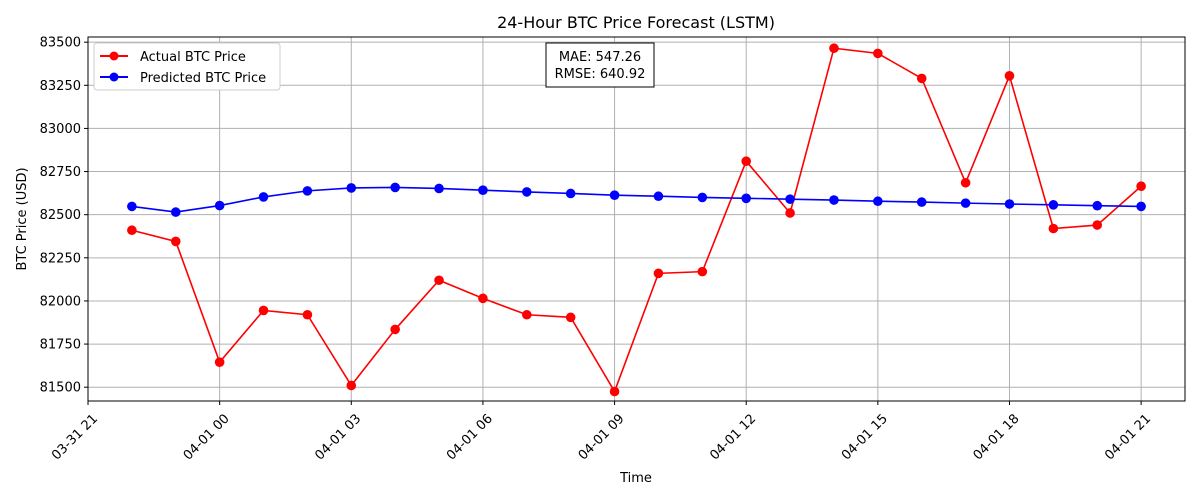 This screenshot has height=504, width=1200. I want to click on legend-predicted-label: Predicted BTC Price, so click(203, 78).